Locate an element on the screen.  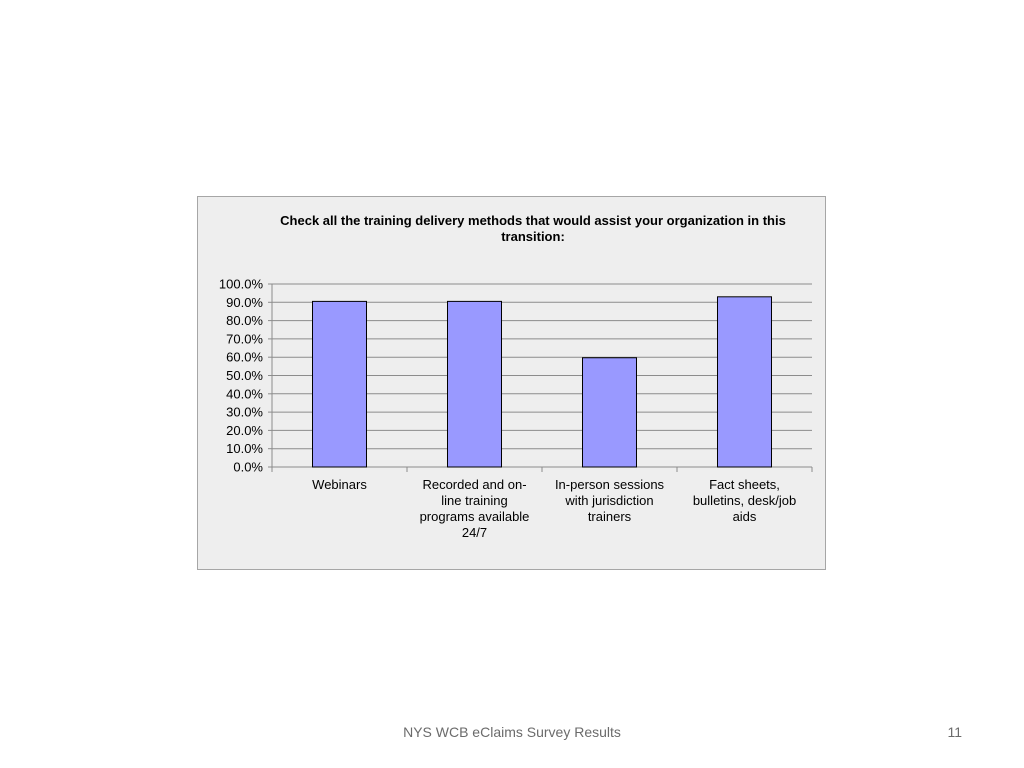
x-tick-label: programs available is located at coordinates (475, 516).